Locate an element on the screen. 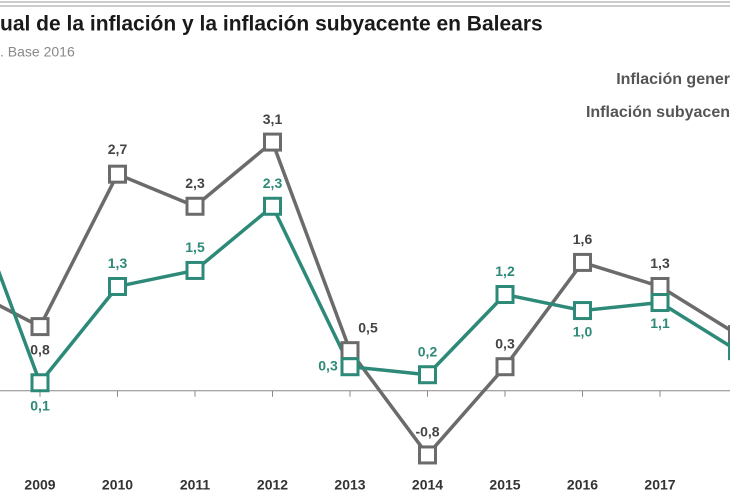 The image size is (730, 500). x-tick-label: 2012 is located at coordinates (272, 485).